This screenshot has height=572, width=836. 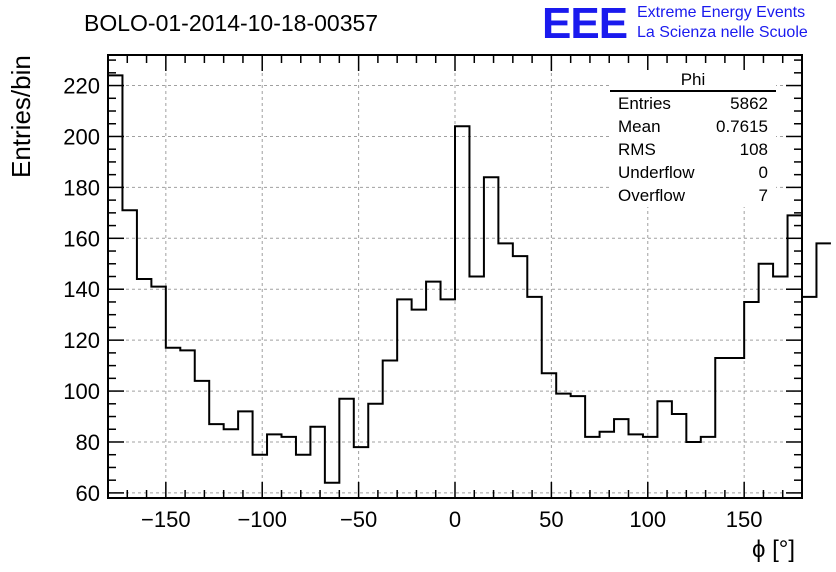 I want to click on x-axis-label: ϕ [°], so click(x=774, y=549).